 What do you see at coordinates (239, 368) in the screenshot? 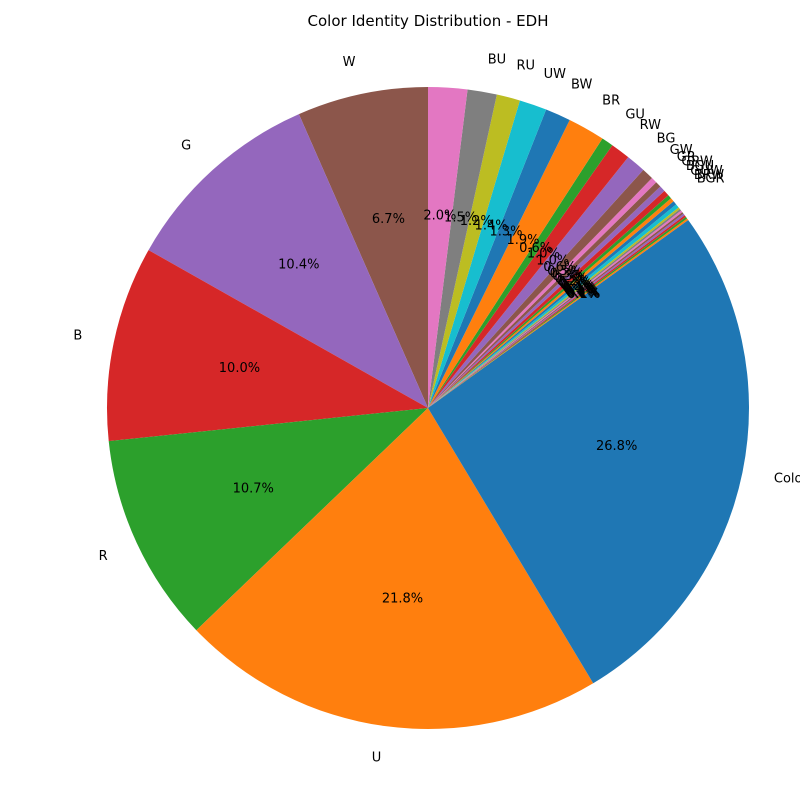
I see `percent-label: 10.0%` at bounding box center [239, 368].